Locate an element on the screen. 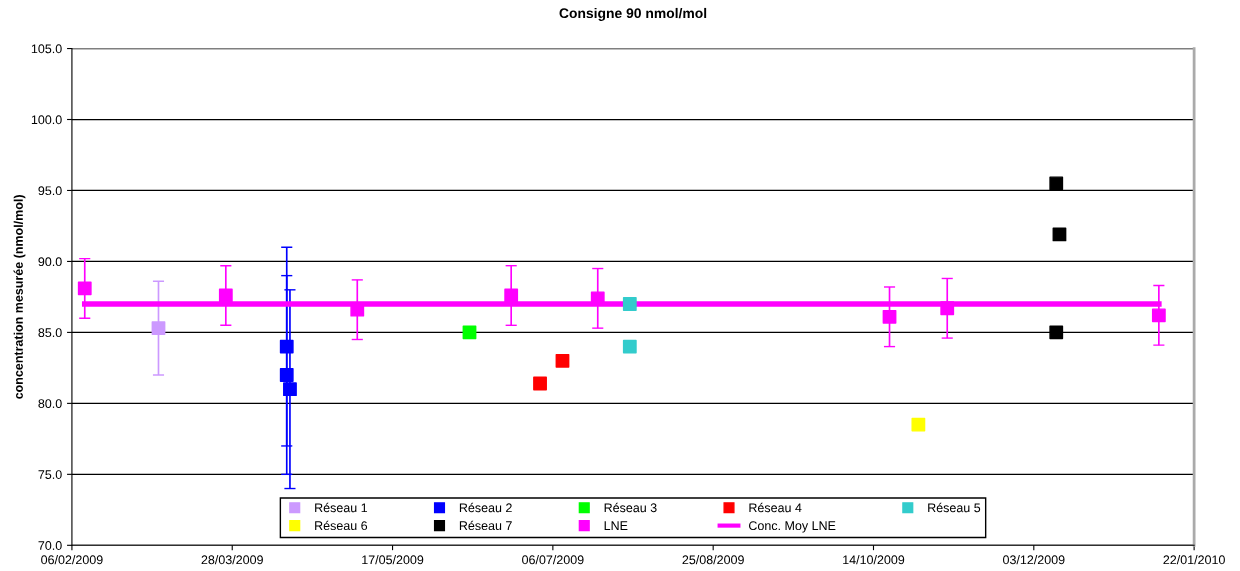 This screenshot has height=571, width=1240. y-axis-title: concentration mesurée (nmol/mol) is located at coordinates (19, 297).